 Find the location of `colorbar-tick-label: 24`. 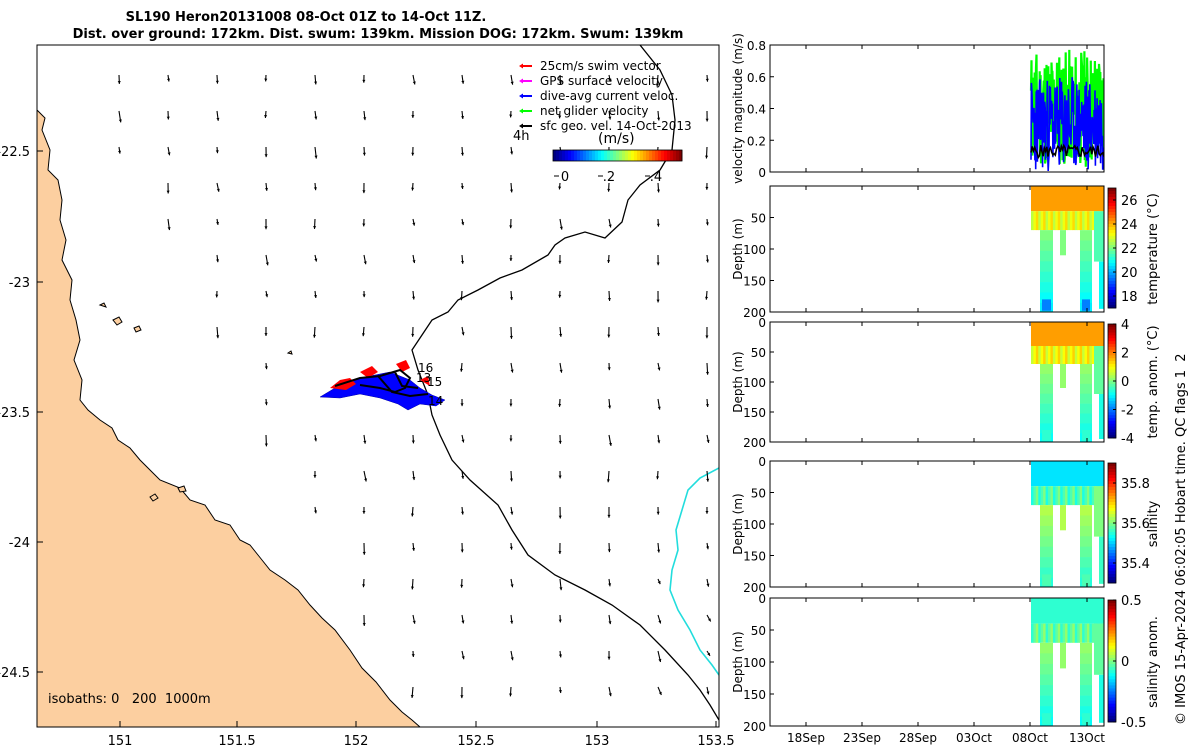

colorbar-tick-label: 24 is located at coordinates (1129, 225).